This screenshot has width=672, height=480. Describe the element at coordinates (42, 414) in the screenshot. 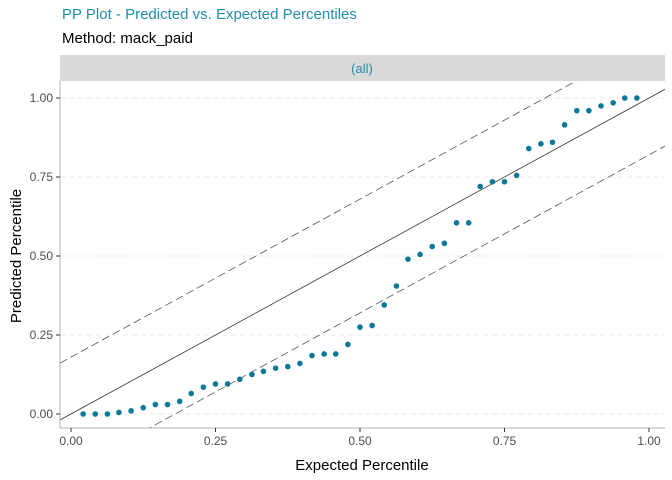

I see `y-tick-label: 0.00` at that location.